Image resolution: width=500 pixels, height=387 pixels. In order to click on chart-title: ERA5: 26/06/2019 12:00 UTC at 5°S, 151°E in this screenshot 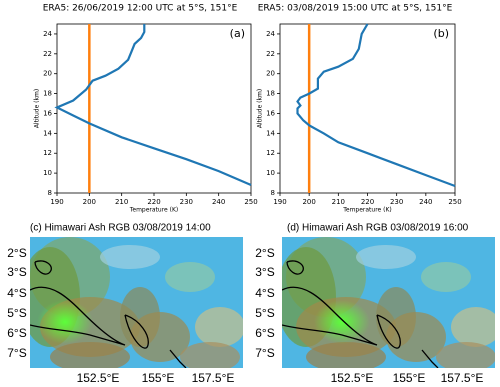, I will do `click(140, 9)`.